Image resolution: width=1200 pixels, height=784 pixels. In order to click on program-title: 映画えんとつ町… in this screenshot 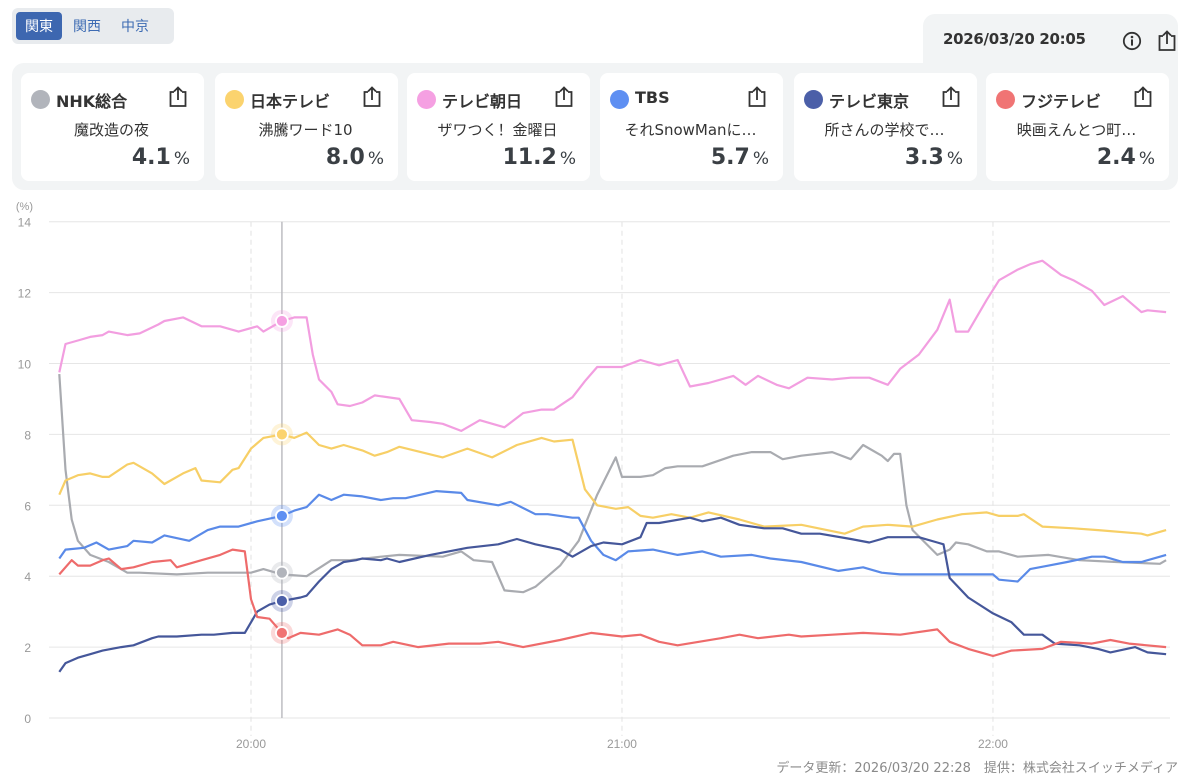, I will do `click(1076, 130)`.